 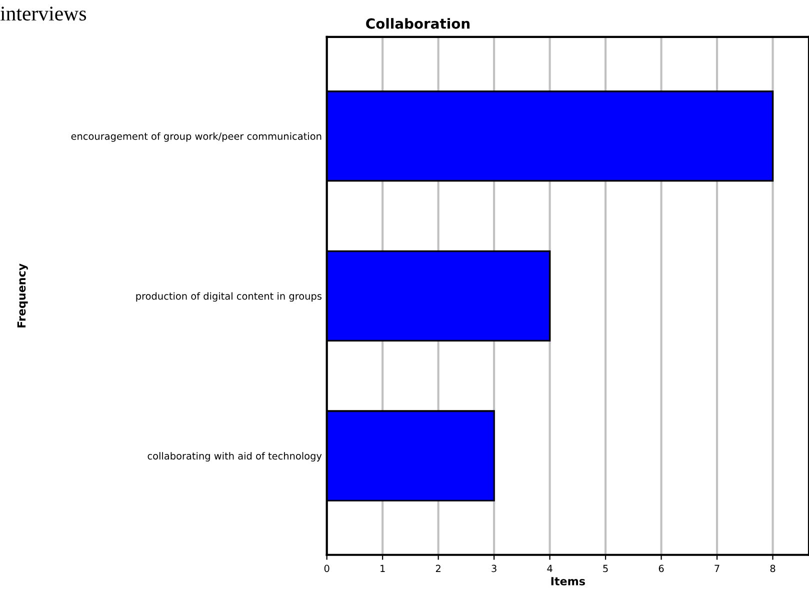 What do you see at coordinates (418, 23) in the screenshot?
I see `chart-title: Collaboration` at bounding box center [418, 23].